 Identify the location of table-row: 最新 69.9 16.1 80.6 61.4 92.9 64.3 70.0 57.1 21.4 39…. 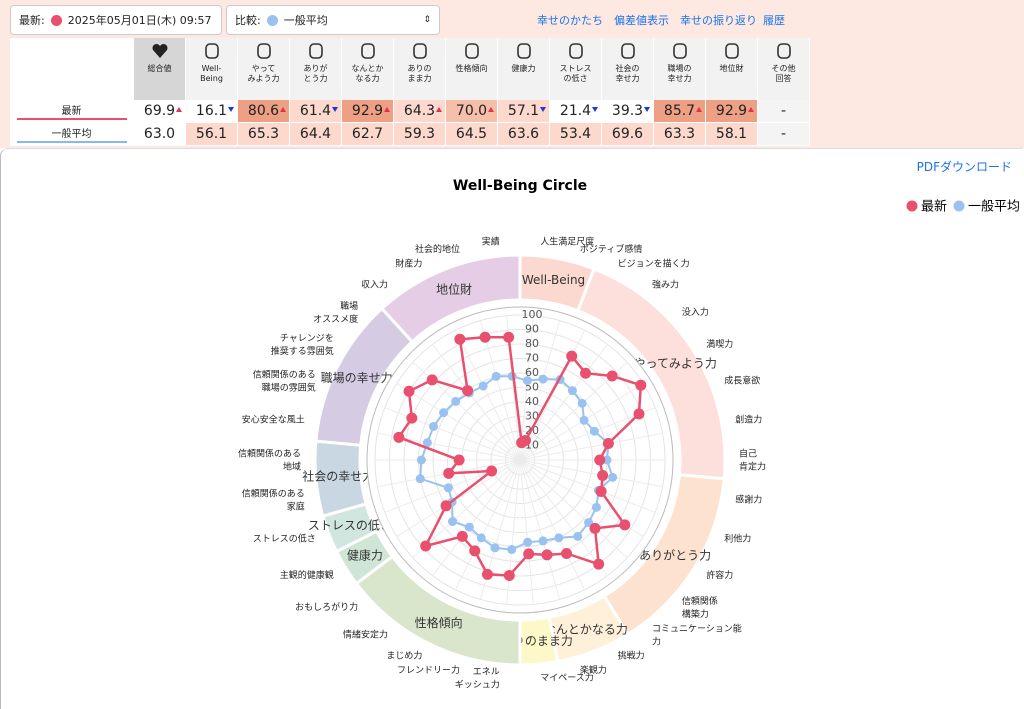
(410, 111).